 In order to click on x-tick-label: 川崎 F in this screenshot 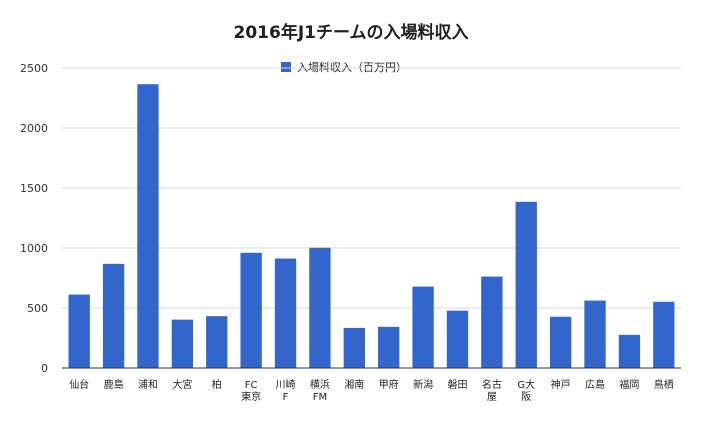, I will do `click(286, 390)`.